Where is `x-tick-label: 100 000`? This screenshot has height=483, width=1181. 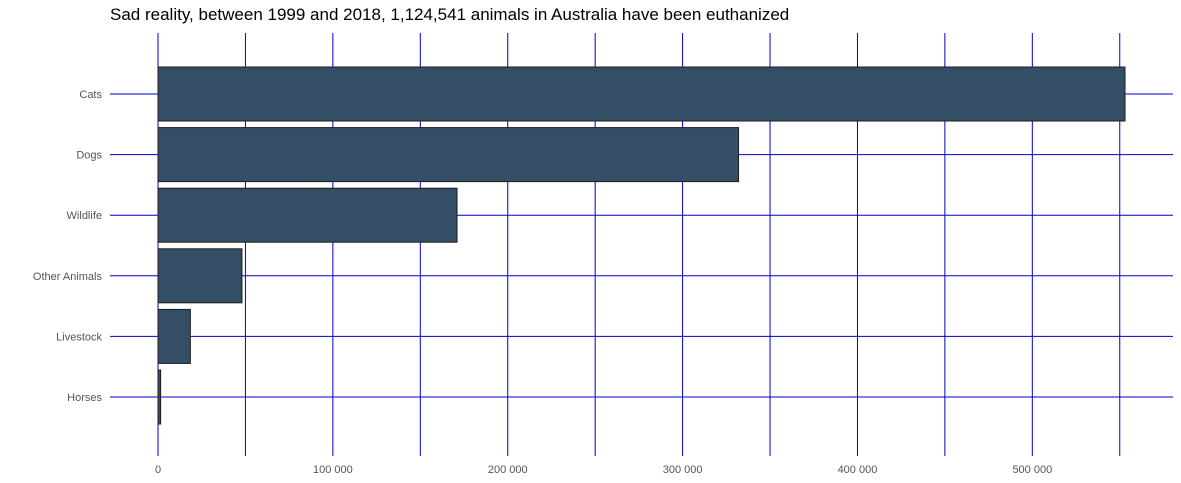 x-tick-label: 100 000 is located at coordinates (333, 470).